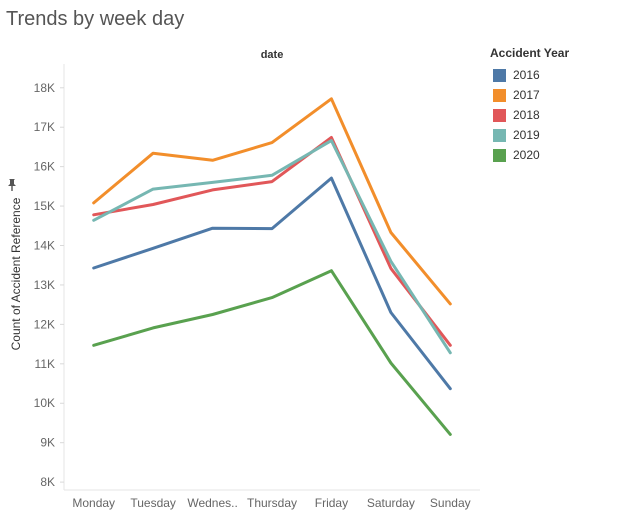  What do you see at coordinates (44, 324) in the screenshot?
I see `y-tick-label: 12K` at bounding box center [44, 324].